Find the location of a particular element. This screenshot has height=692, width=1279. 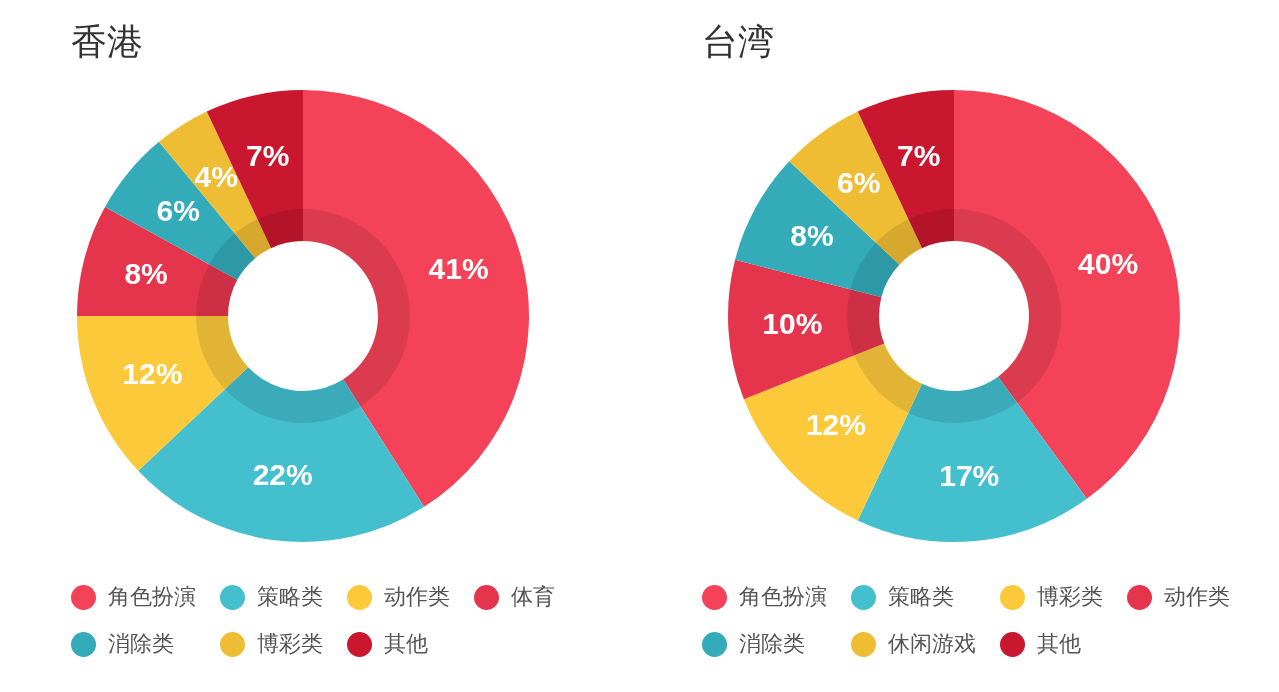

chart-title: 香港 is located at coordinates (107, 41).